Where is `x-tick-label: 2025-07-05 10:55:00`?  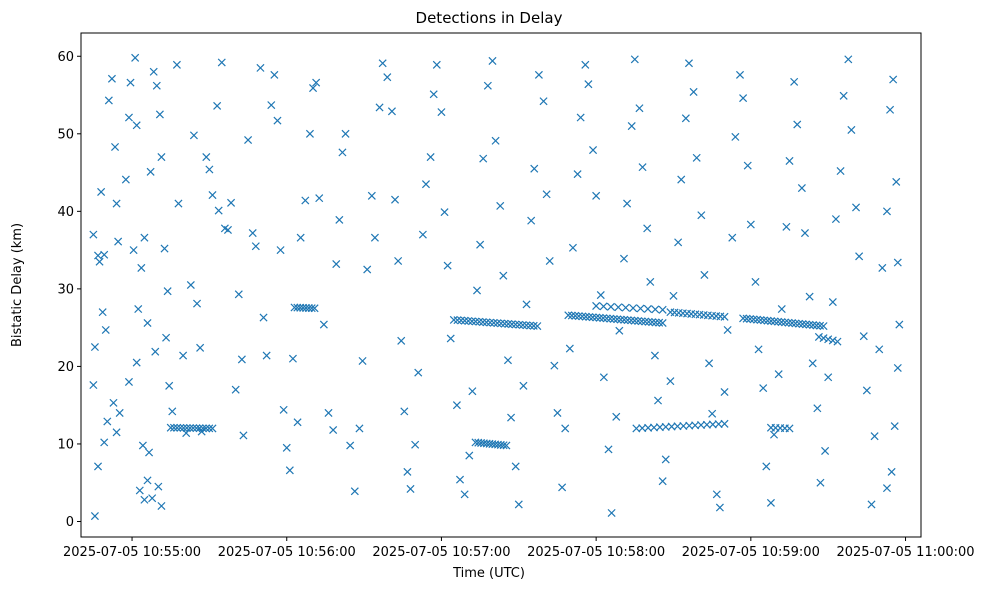
x-tick-label: 2025-07-05 10:55:00 is located at coordinates (132, 552).